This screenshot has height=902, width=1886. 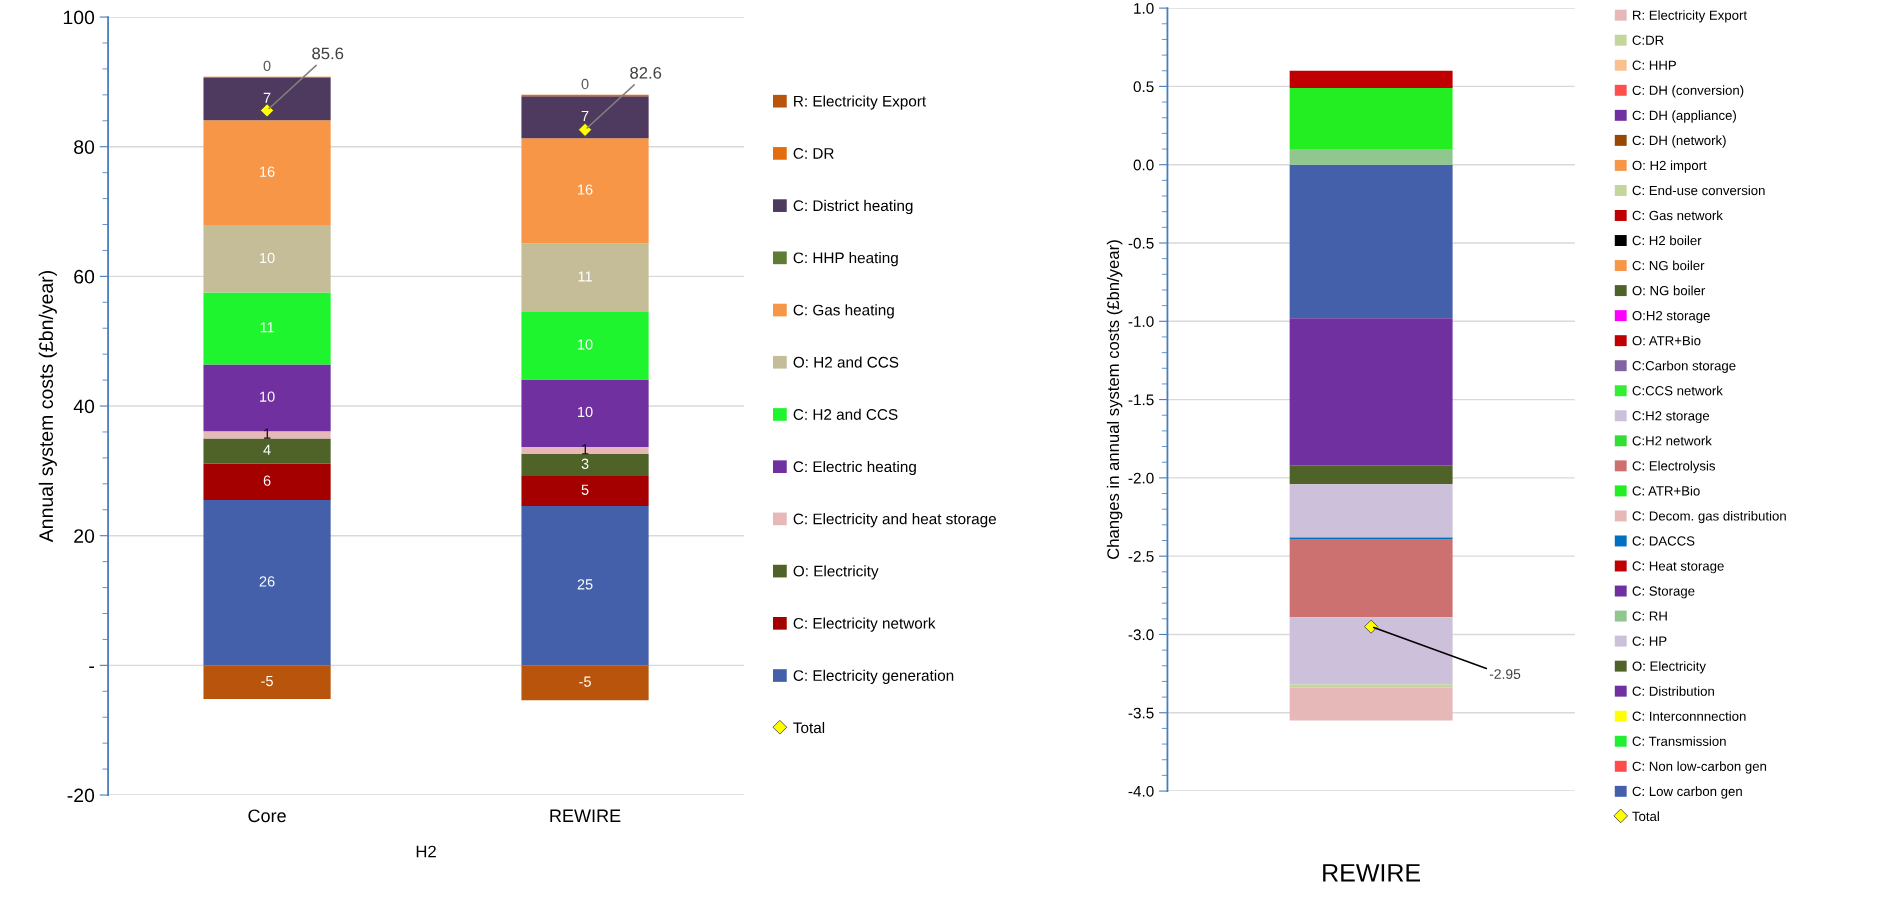 What do you see at coordinates (864, 624) in the screenshot?
I see `legend-label: C: Electricity network` at bounding box center [864, 624].